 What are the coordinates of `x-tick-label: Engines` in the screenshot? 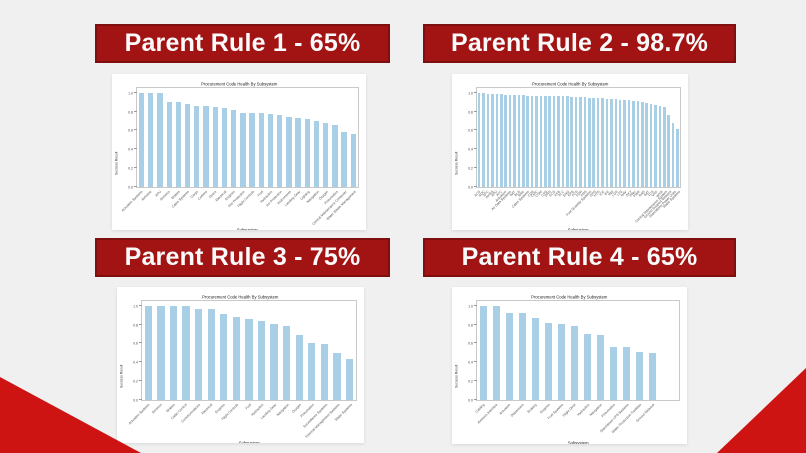 It's located at (220, 409).